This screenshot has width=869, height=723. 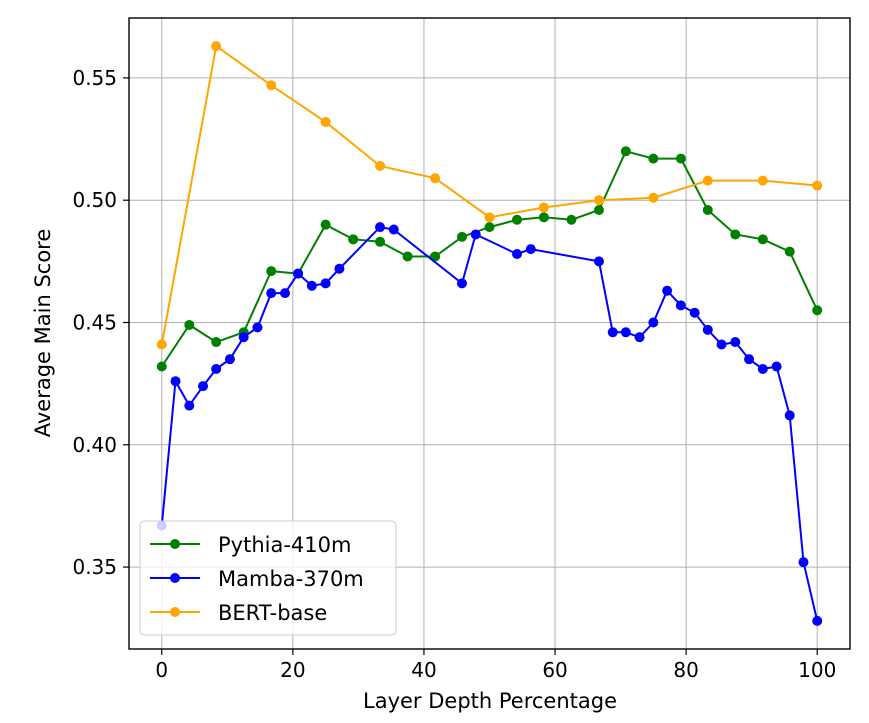 I want to click on legend-entries: Pythia-410m Mamba-370m BERT-base, so click(x=257, y=579).